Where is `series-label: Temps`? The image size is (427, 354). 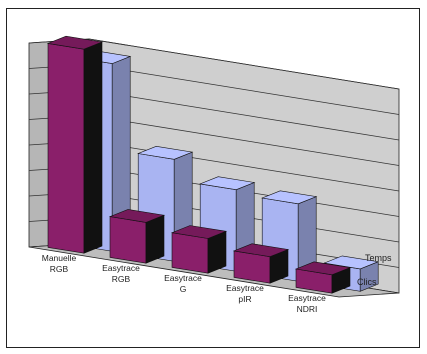 series-label: Temps is located at coordinates (378, 258).